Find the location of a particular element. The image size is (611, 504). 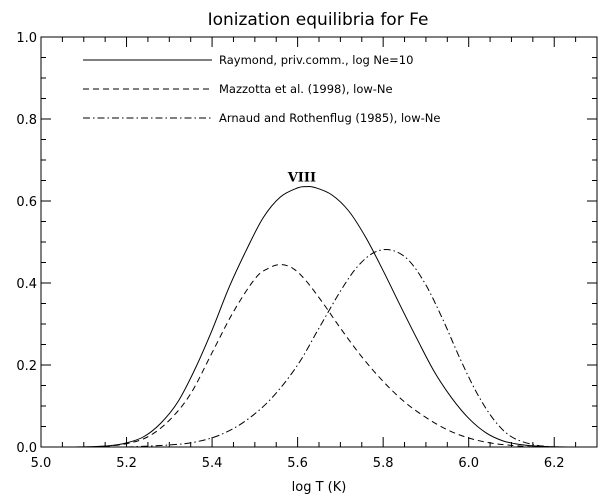

x-tick-label: 6.2 is located at coordinates (554, 463).